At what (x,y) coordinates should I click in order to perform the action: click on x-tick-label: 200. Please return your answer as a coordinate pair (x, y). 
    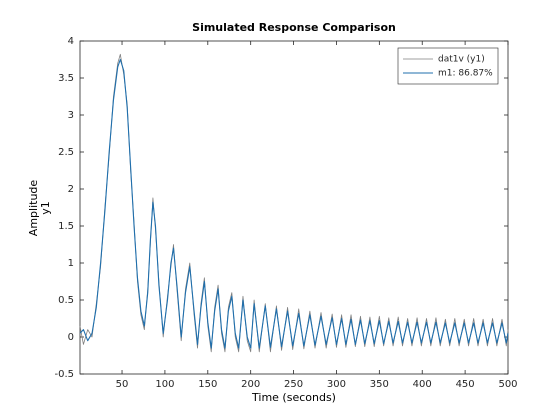
    Looking at the image, I should click on (250, 384).